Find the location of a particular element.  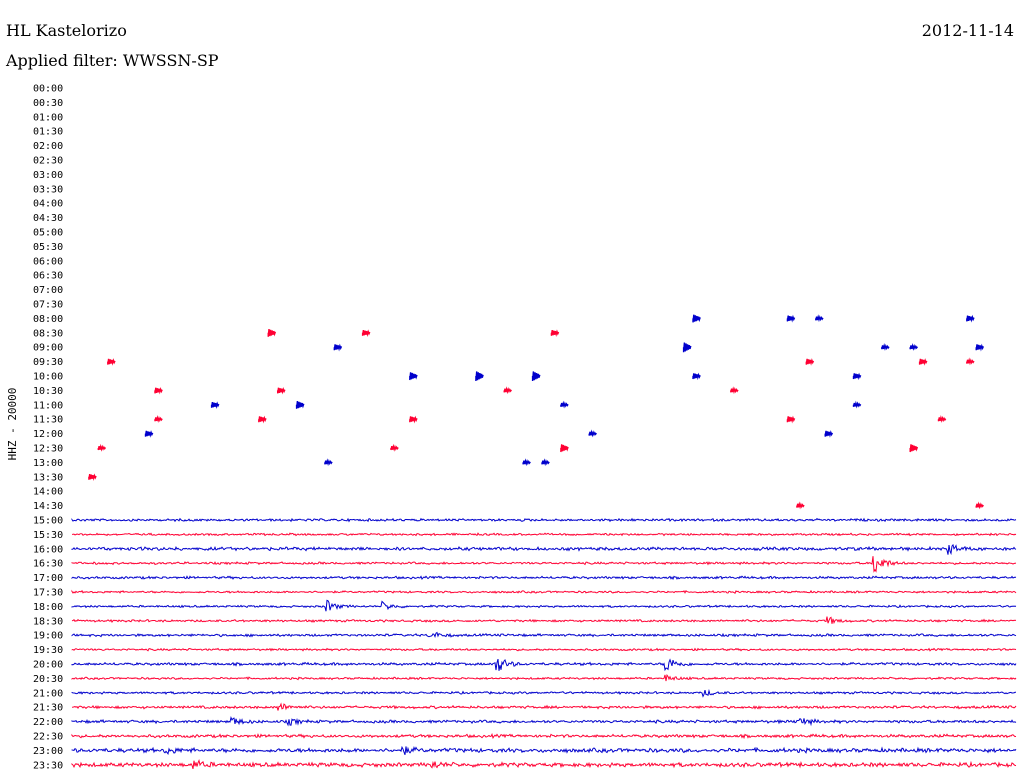

row-tick-label: 03:00 is located at coordinates (48, 175).